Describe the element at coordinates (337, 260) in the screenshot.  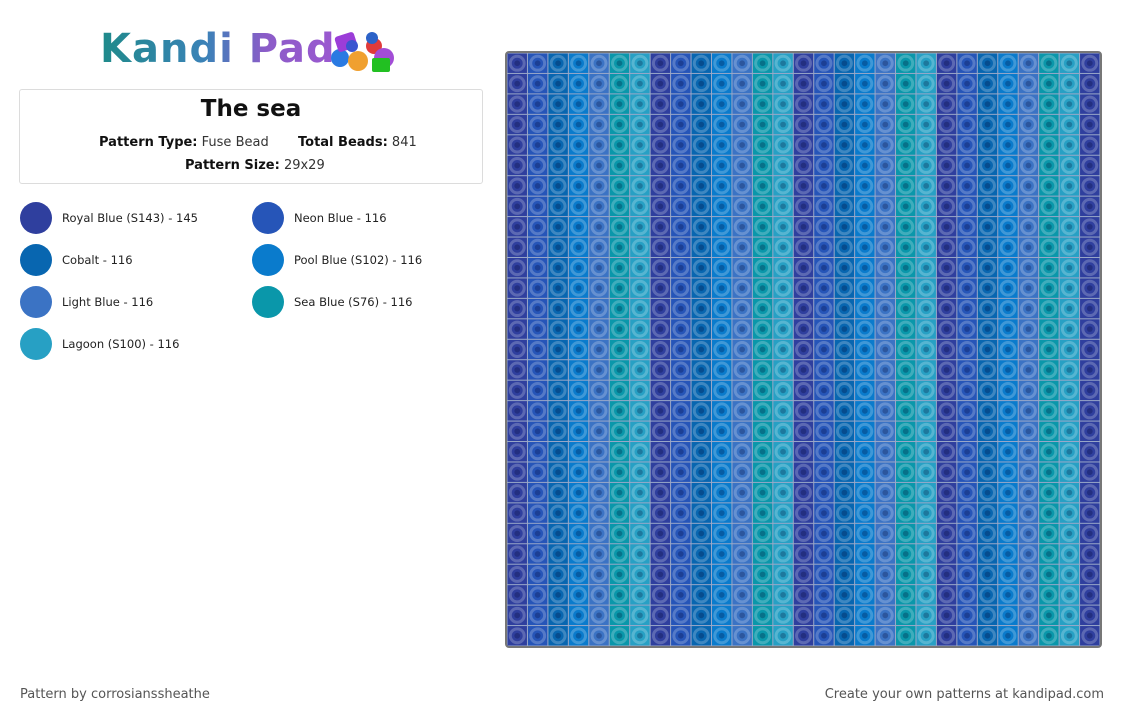
I see `legend-item: Pool Blue (S102) - 116` at that location.